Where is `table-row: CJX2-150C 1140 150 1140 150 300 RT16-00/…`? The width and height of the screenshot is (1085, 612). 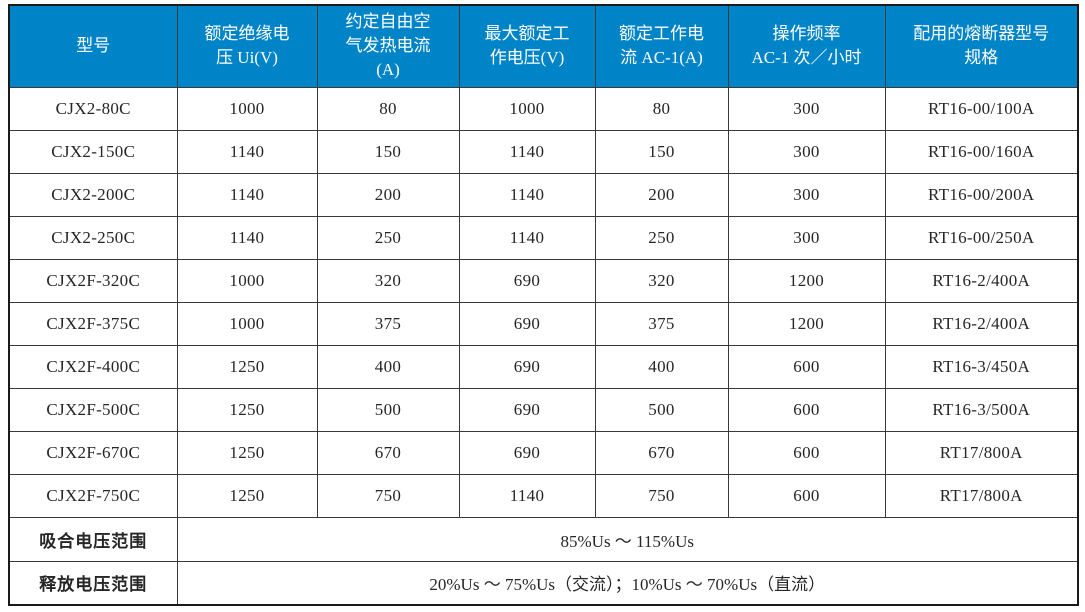 table-row: CJX2-150C 1140 150 1140 150 300 RT16-00/… is located at coordinates (543, 151).